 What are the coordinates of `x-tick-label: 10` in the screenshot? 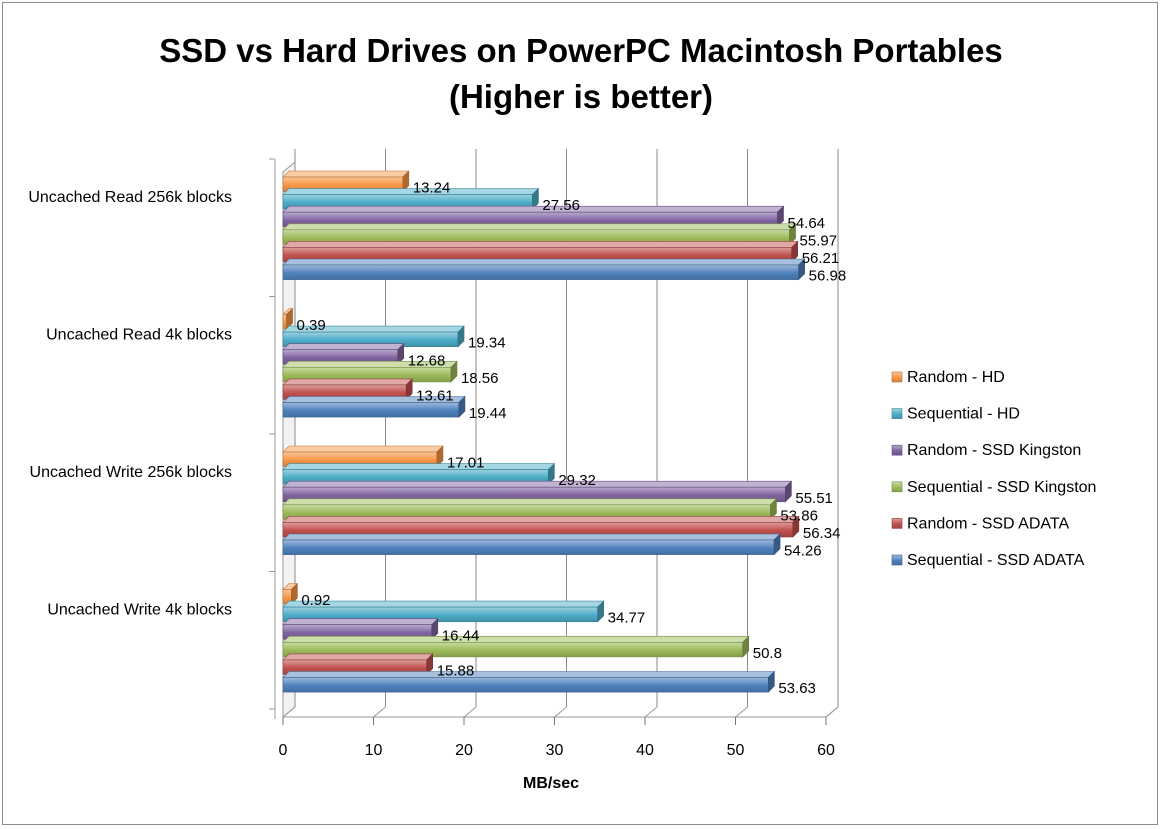 It's located at (374, 750).